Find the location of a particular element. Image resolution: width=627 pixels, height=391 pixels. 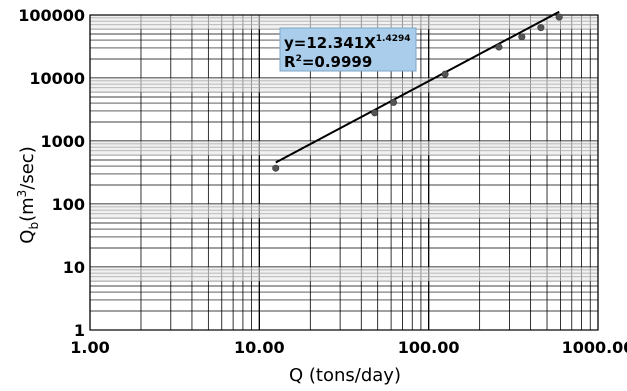

y-tick-label: 10 is located at coordinates (74, 267).